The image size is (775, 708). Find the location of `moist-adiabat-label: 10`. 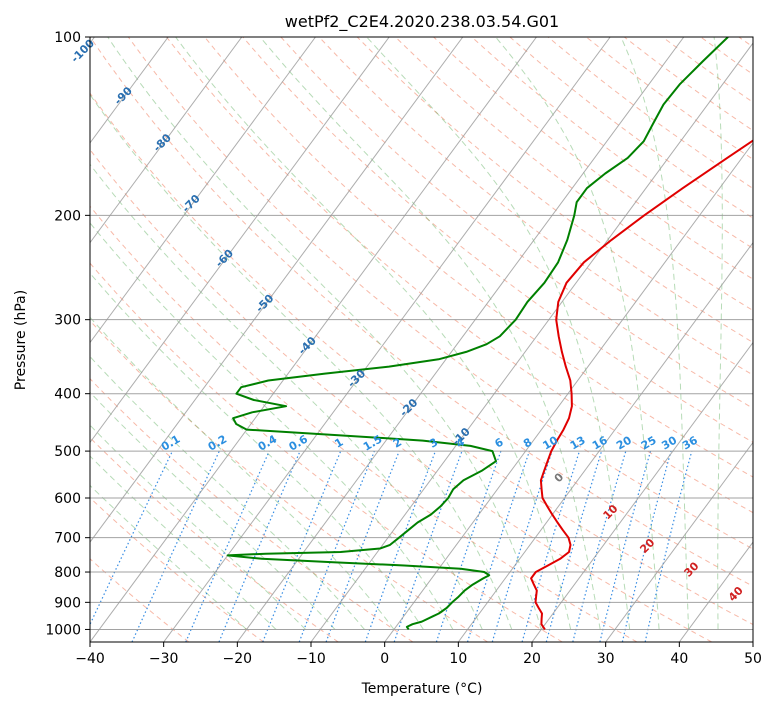

moist-adiabat-label: 10 is located at coordinates (611, 512).